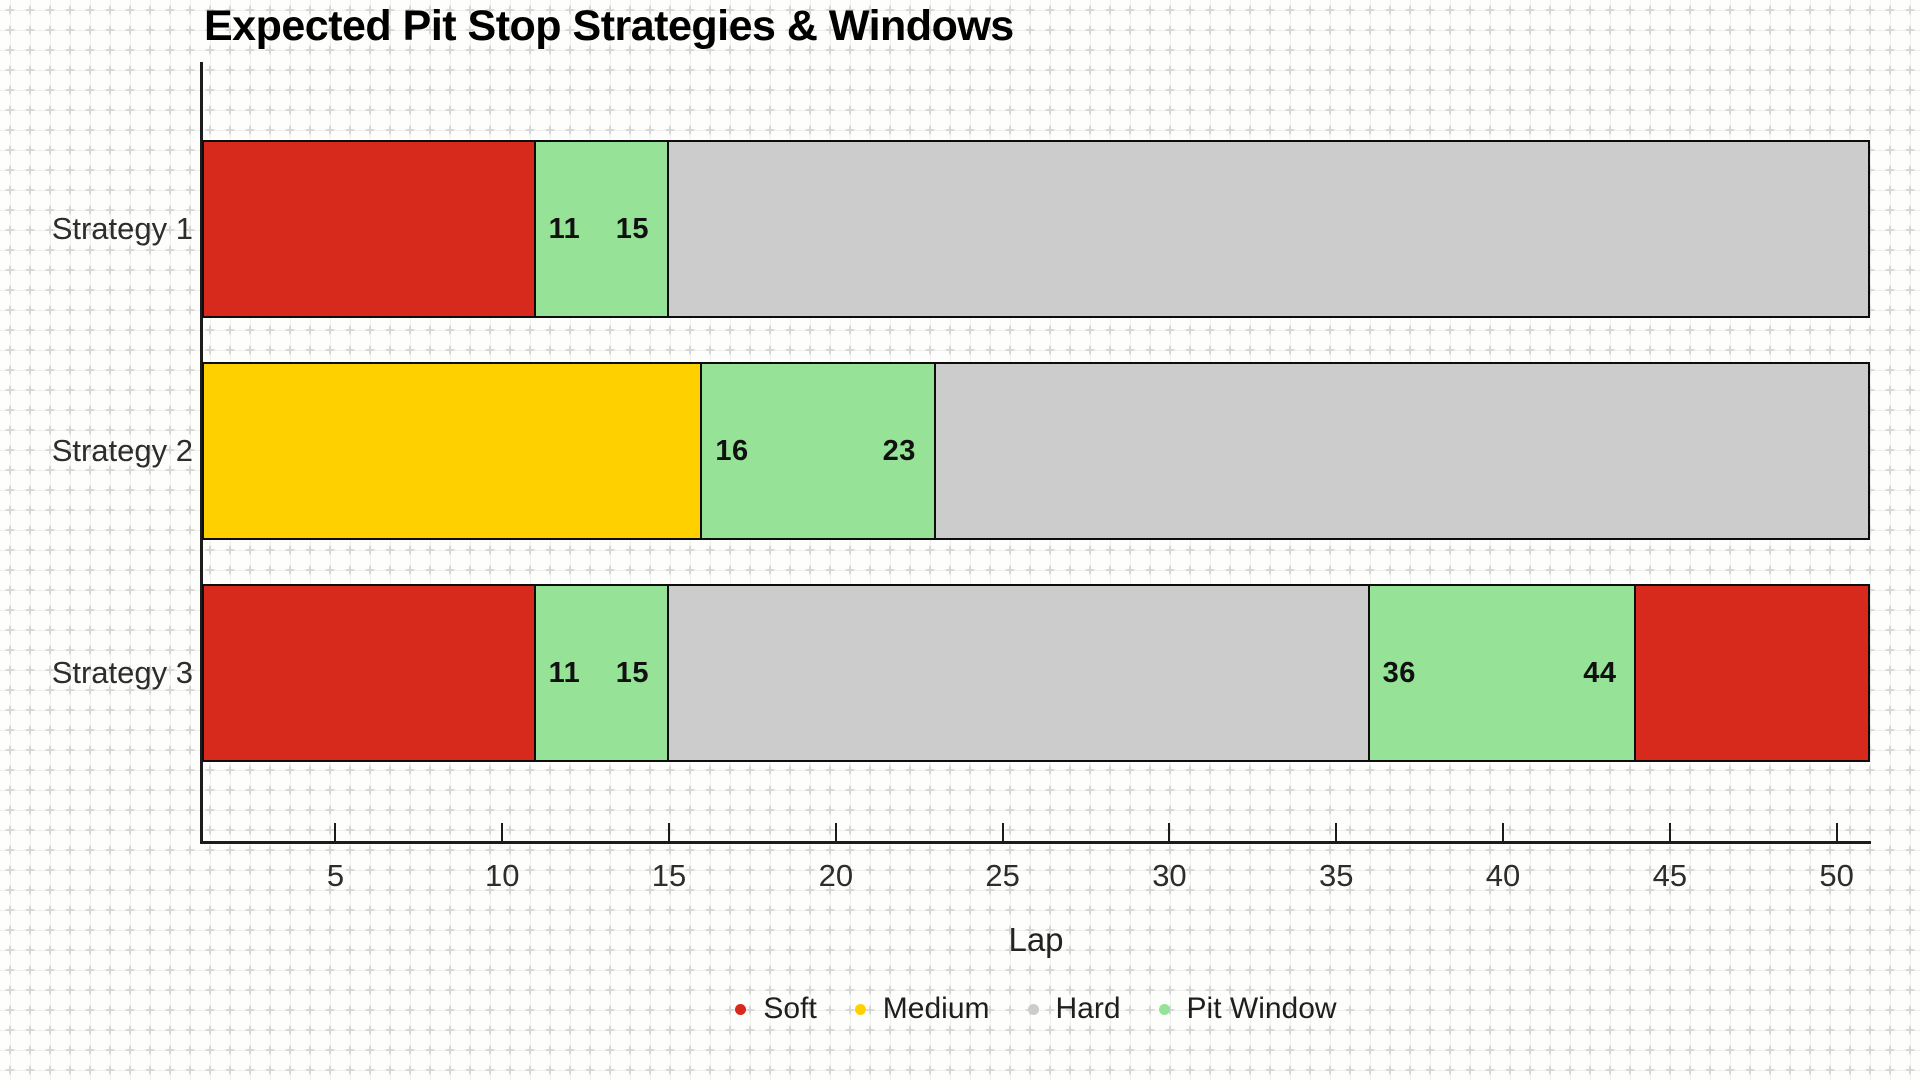 Image resolution: width=1920 pixels, height=1080 pixels. What do you see at coordinates (201, 452) in the screenshot?
I see `y-axis-line` at bounding box center [201, 452].